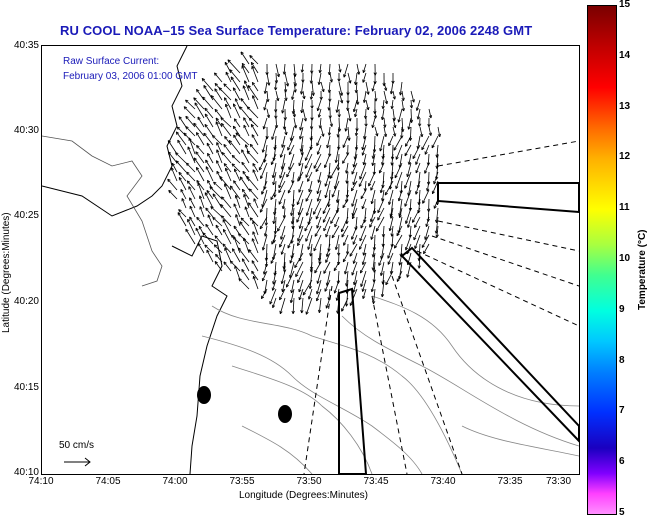  What do you see at coordinates (175, 481) in the screenshot?
I see `xtick: 74:00` at bounding box center [175, 481].